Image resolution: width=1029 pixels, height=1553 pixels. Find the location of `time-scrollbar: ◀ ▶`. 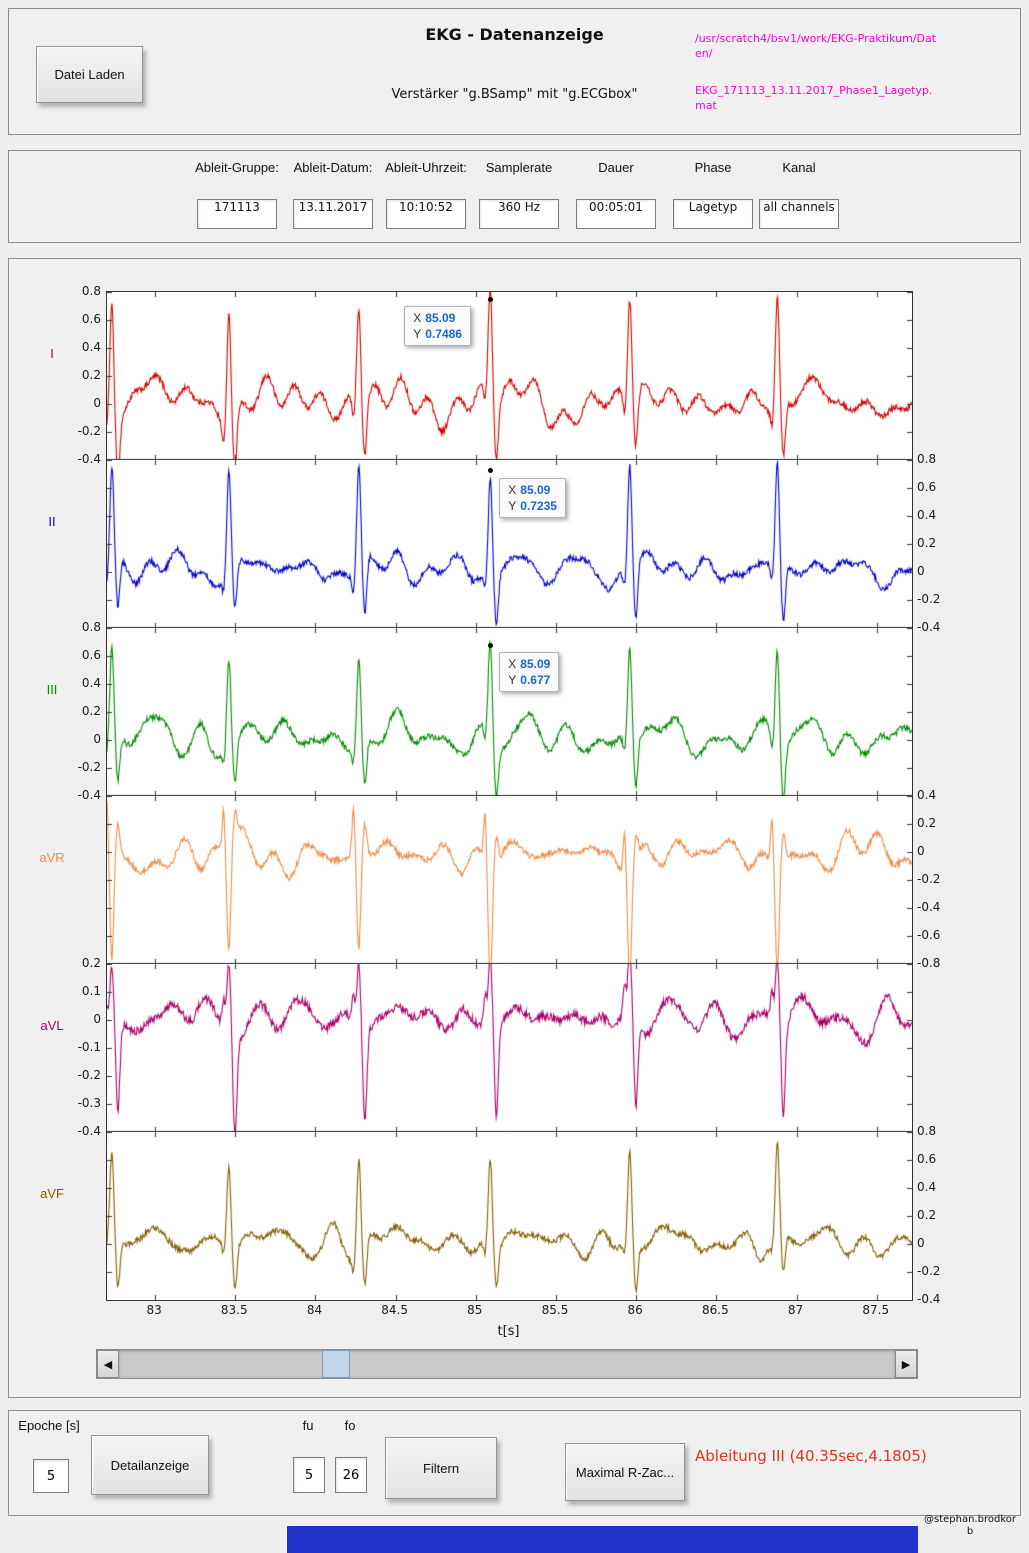

time-scrollbar: ◀ ▶ is located at coordinates (507, 1364).